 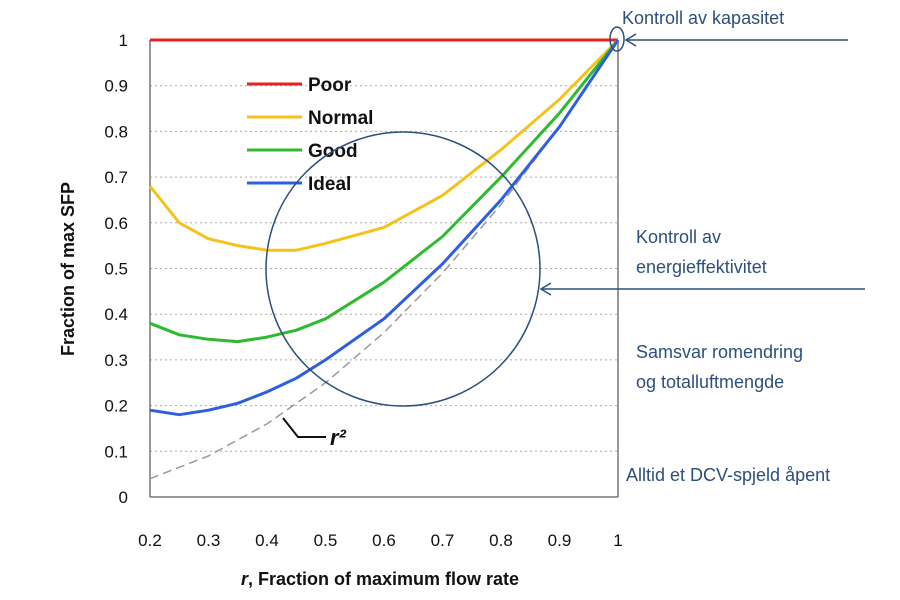 I want to click on x-tick-label: 0.7, so click(x=443, y=540).